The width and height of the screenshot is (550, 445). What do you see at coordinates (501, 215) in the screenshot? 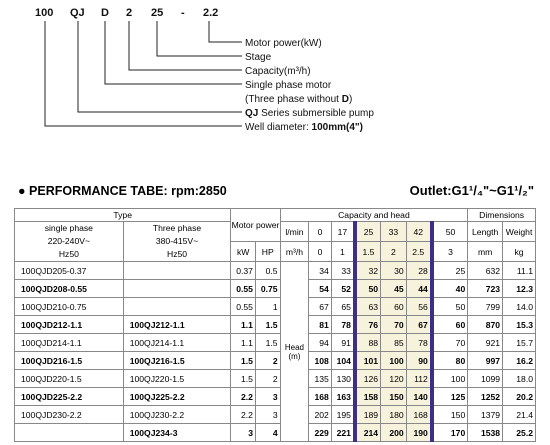
I see `header-cell: Dimensions` at bounding box center [501, 215].